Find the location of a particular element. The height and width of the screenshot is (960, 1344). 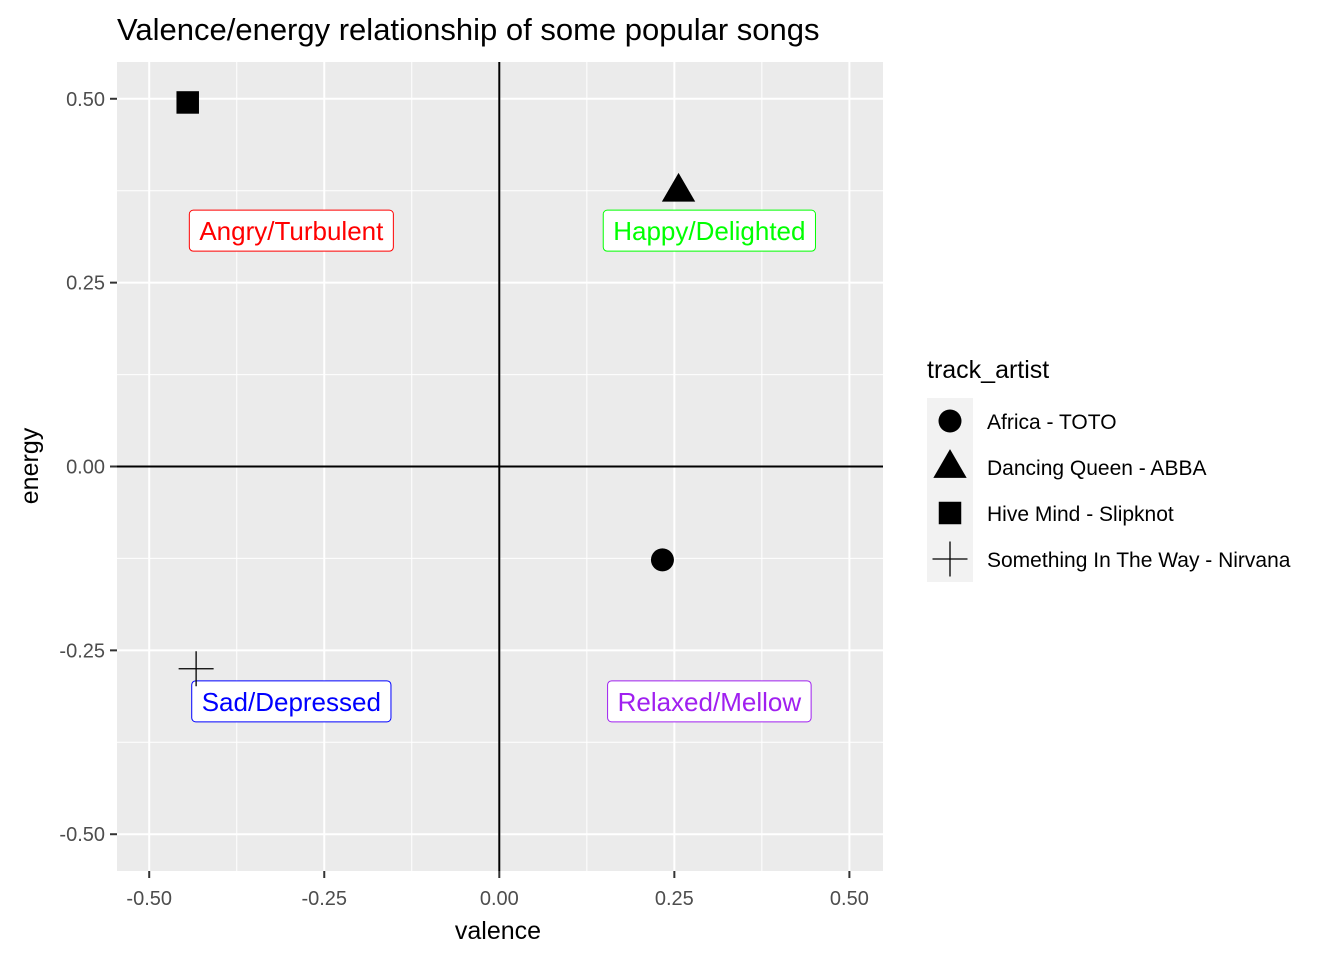

data-point-square is located at coordinates (187, 102).